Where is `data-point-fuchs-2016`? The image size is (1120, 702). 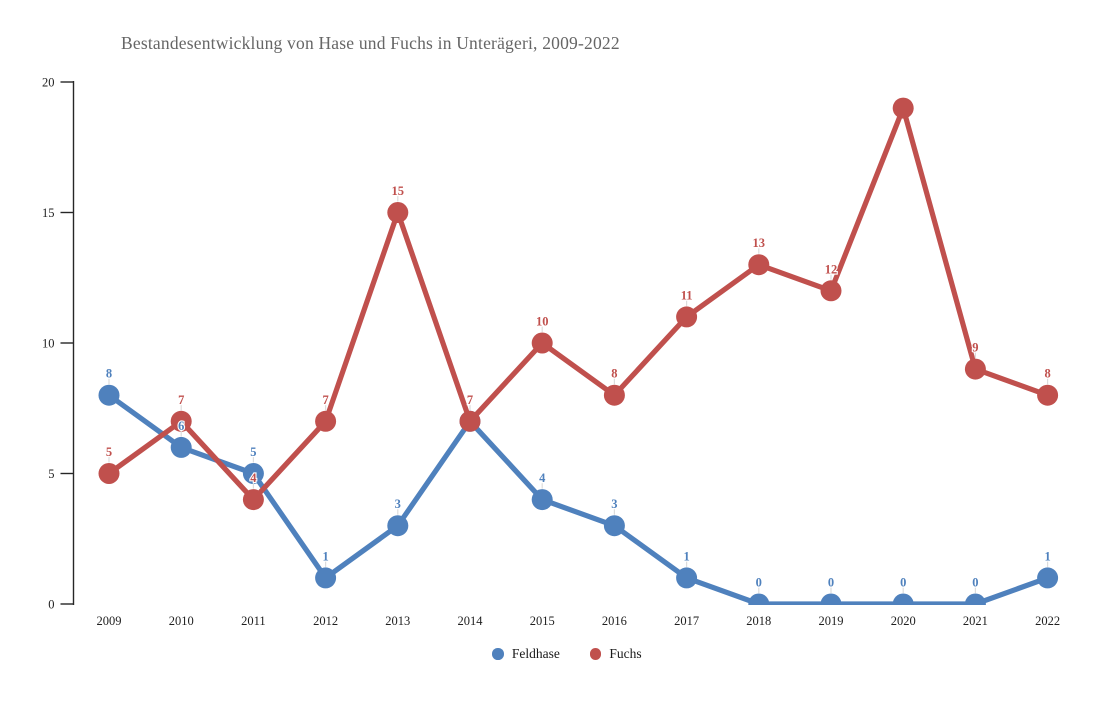
data-point-fuchs-2016 is located at coordinates (614, 395).